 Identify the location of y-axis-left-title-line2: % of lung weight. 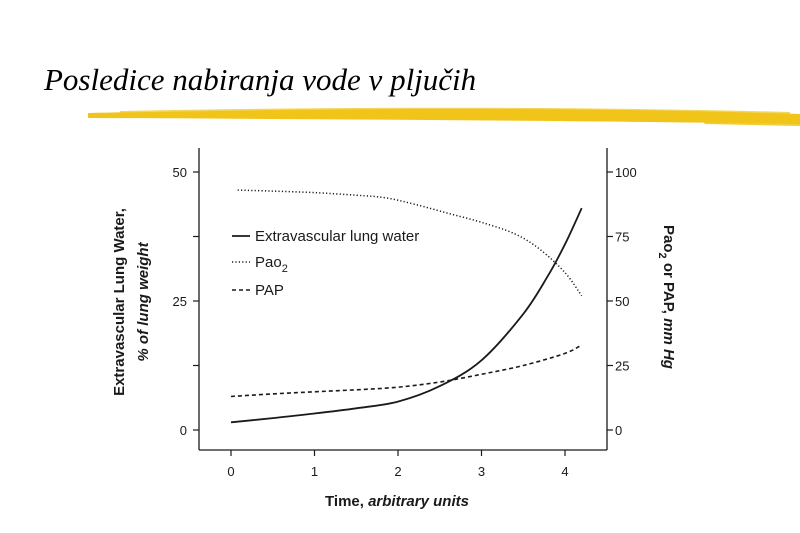
(143, 301).